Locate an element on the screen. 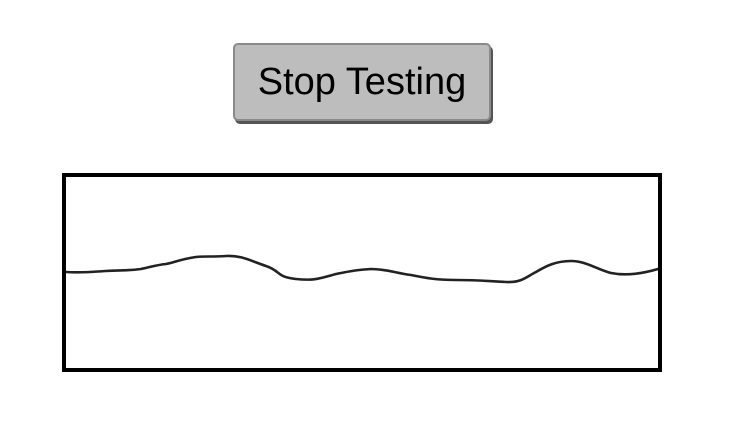 Image resolution: width=736 pixels, height=442 pixels. waveform-trace-icon is located at coordinates (362, 269).